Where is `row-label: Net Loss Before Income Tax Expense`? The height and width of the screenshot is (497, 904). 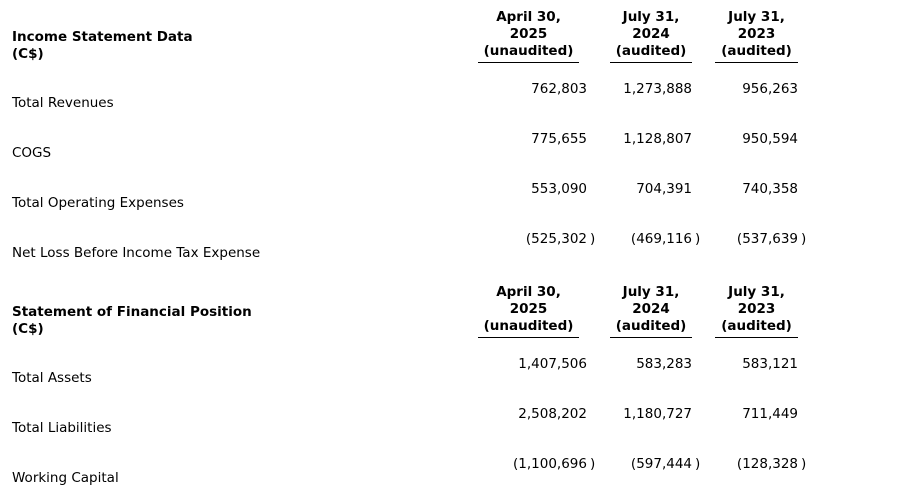
row-label: Net Loss Before Income Tax Expense is located at coordinates (136, 253).